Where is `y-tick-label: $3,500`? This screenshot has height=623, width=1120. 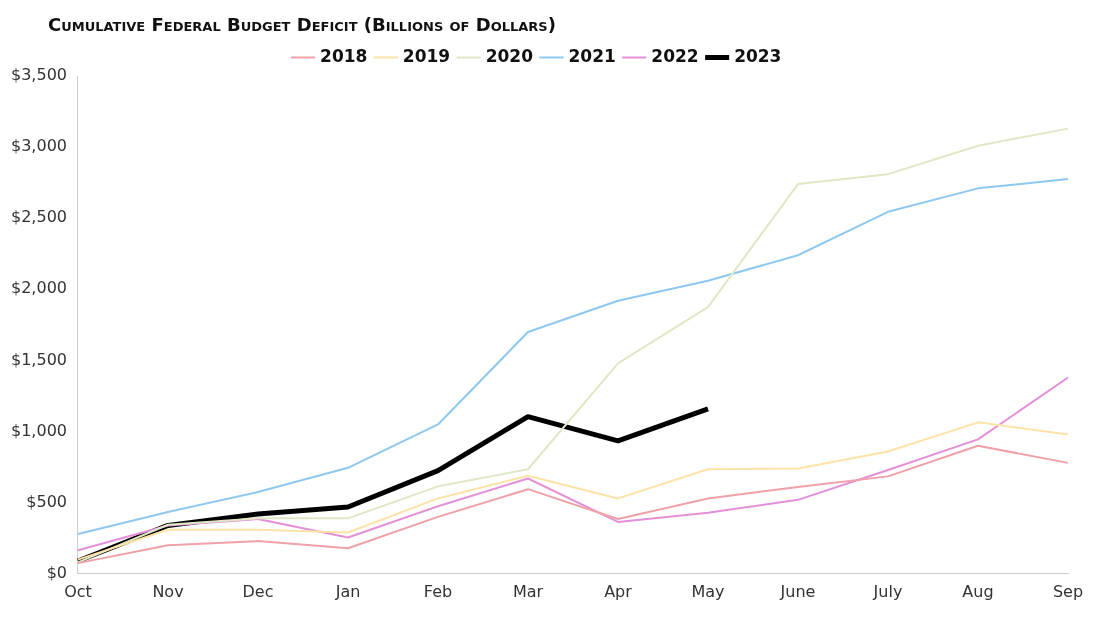 y-tick-label: $3,500 is located at coordinates (39, 75).